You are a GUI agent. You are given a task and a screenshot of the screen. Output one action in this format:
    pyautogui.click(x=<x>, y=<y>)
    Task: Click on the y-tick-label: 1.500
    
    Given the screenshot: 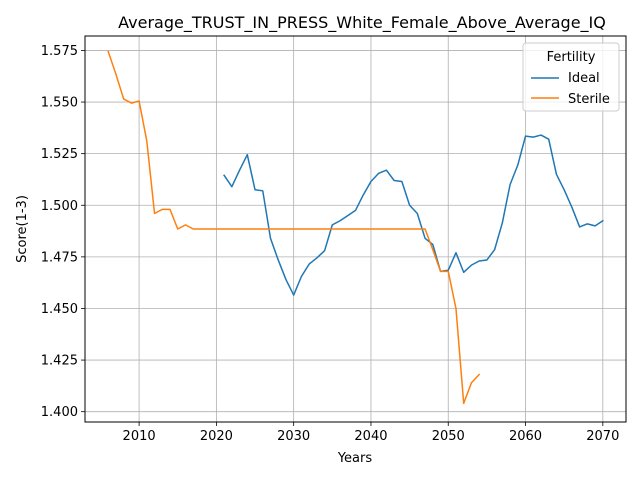 What is the action you would take?
    pyautogui.click(x=59, y=206)
    